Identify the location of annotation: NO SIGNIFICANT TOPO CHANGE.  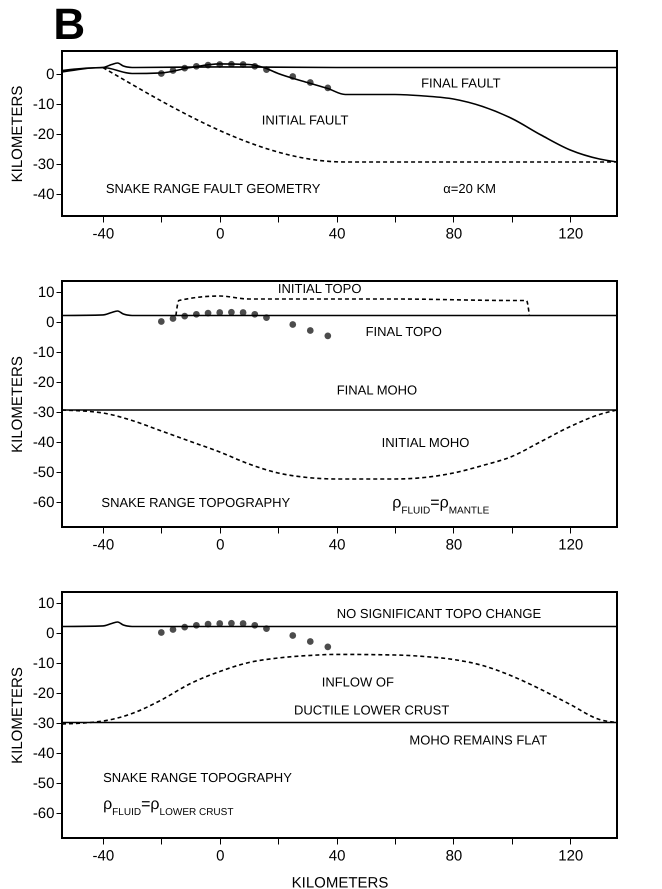
(439, 613).